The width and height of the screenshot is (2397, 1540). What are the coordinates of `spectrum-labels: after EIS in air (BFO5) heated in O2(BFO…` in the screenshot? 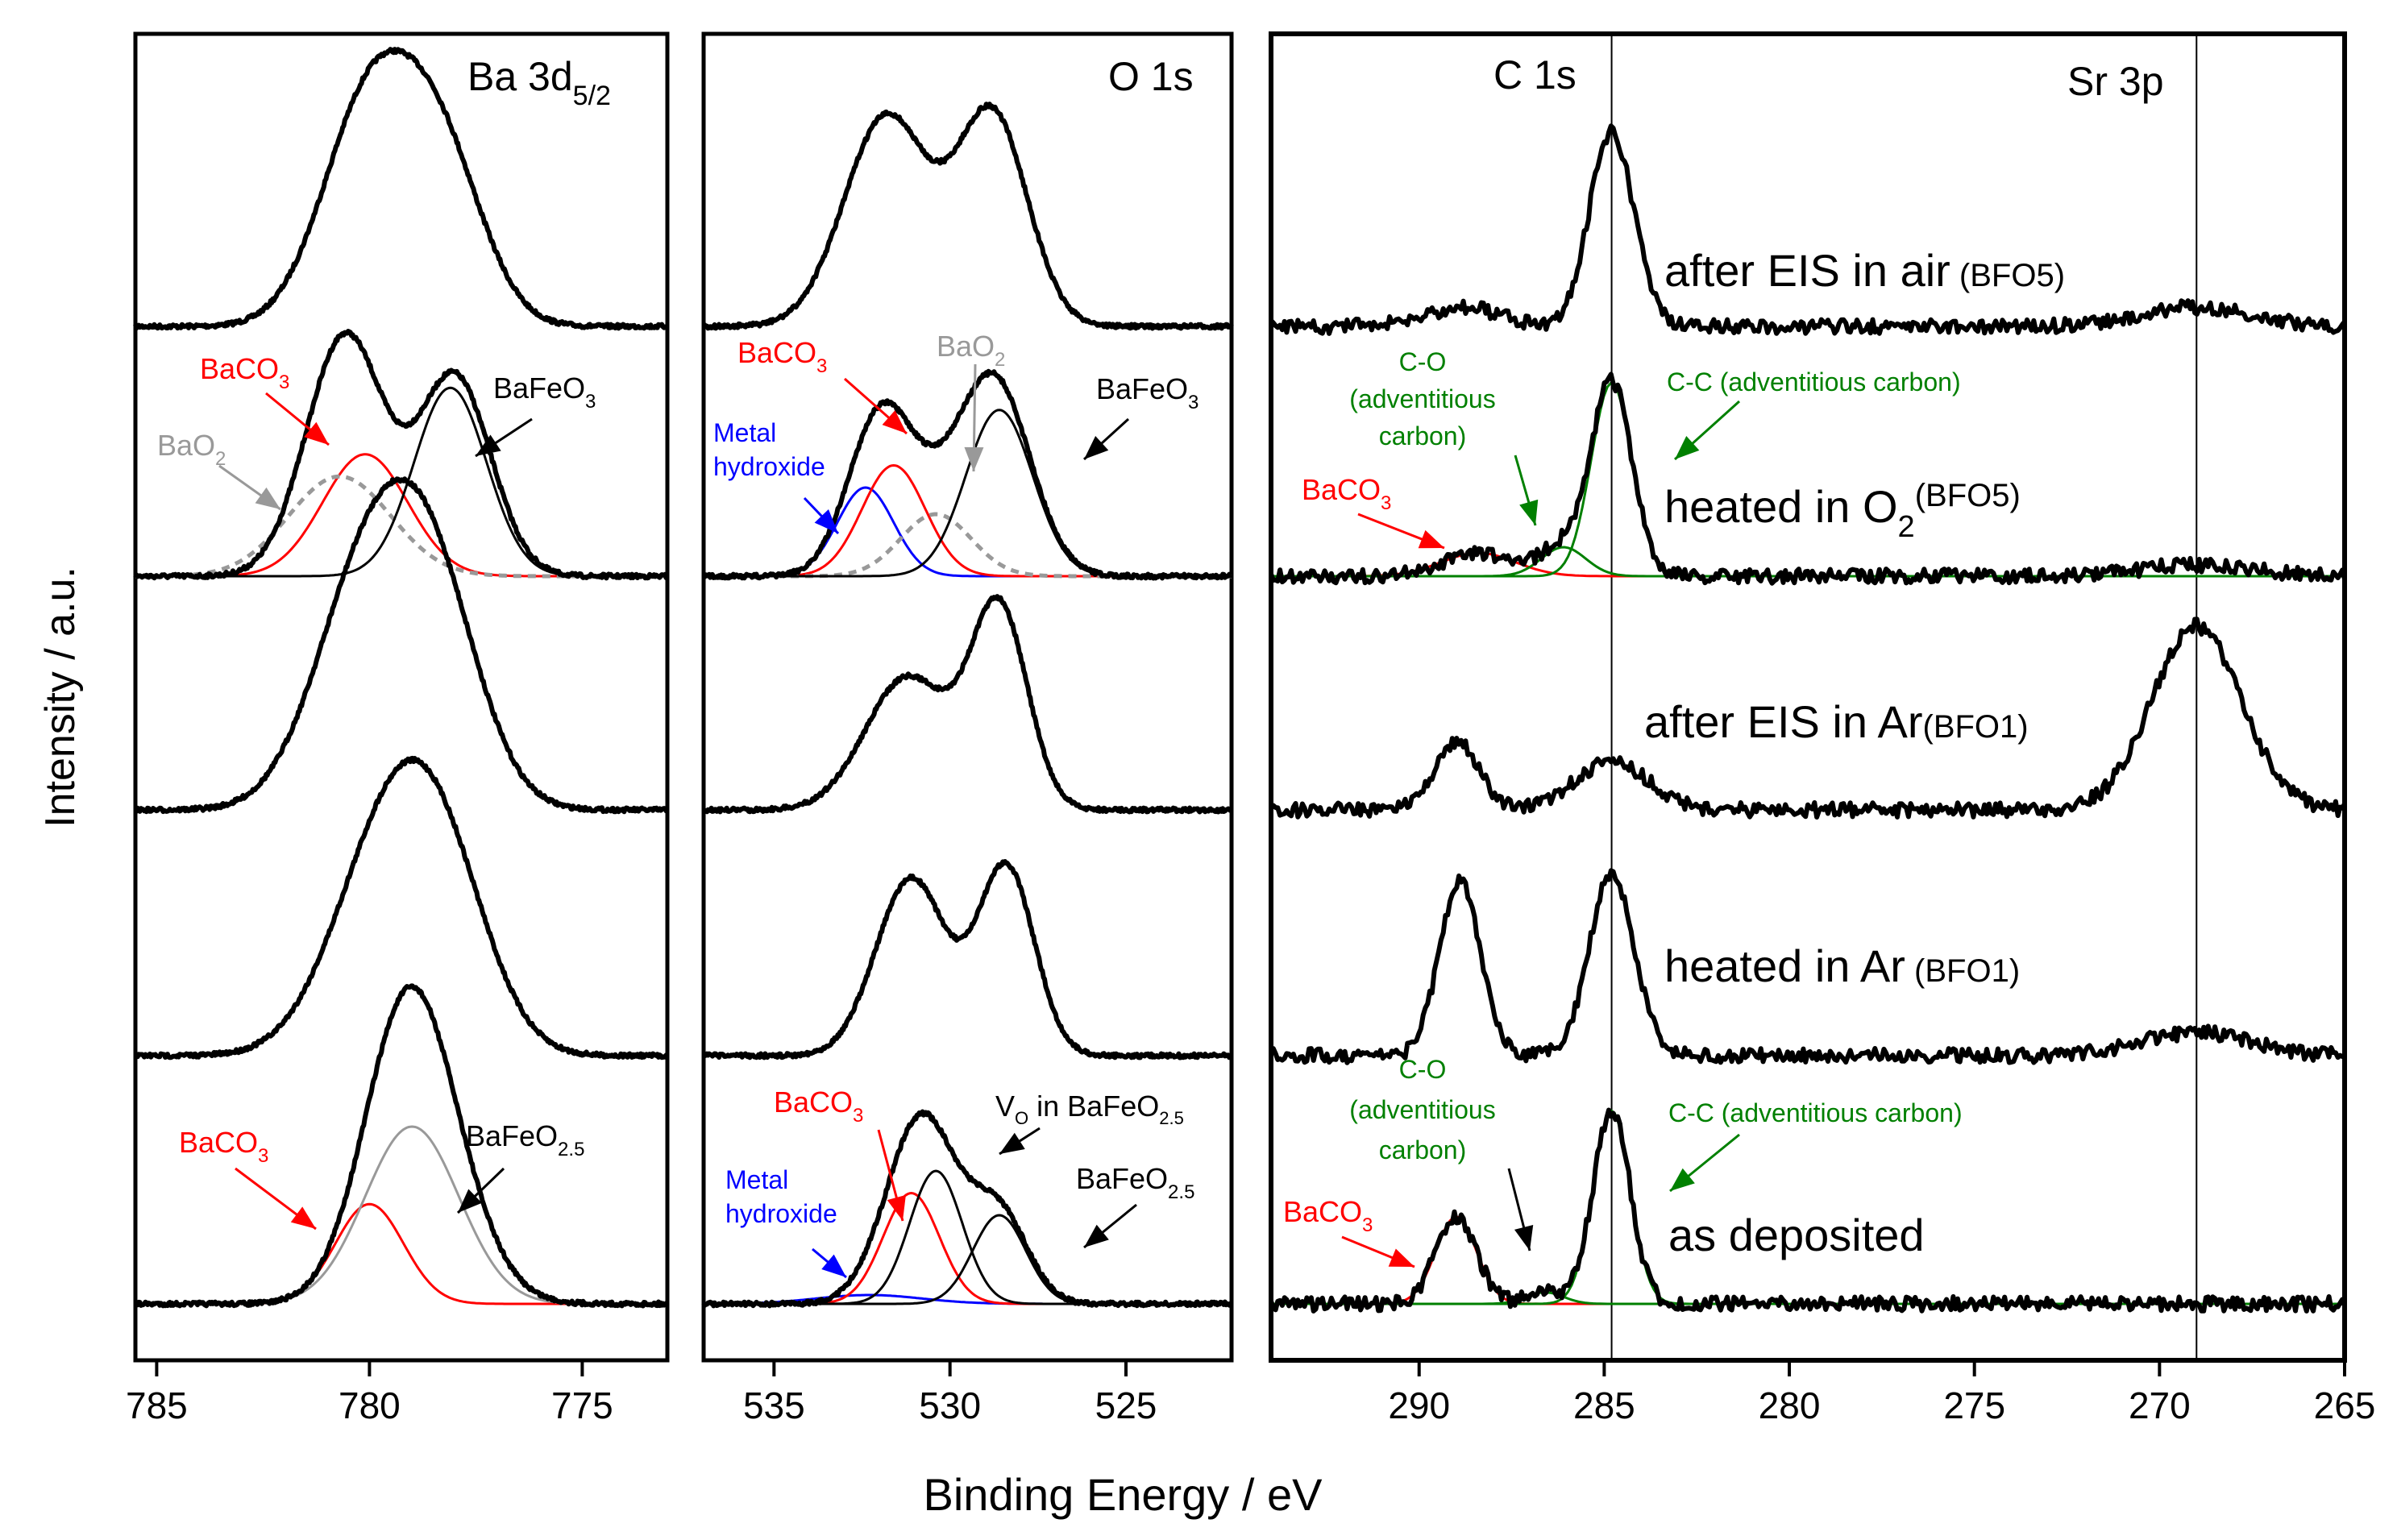 It's located at (1854, 753).